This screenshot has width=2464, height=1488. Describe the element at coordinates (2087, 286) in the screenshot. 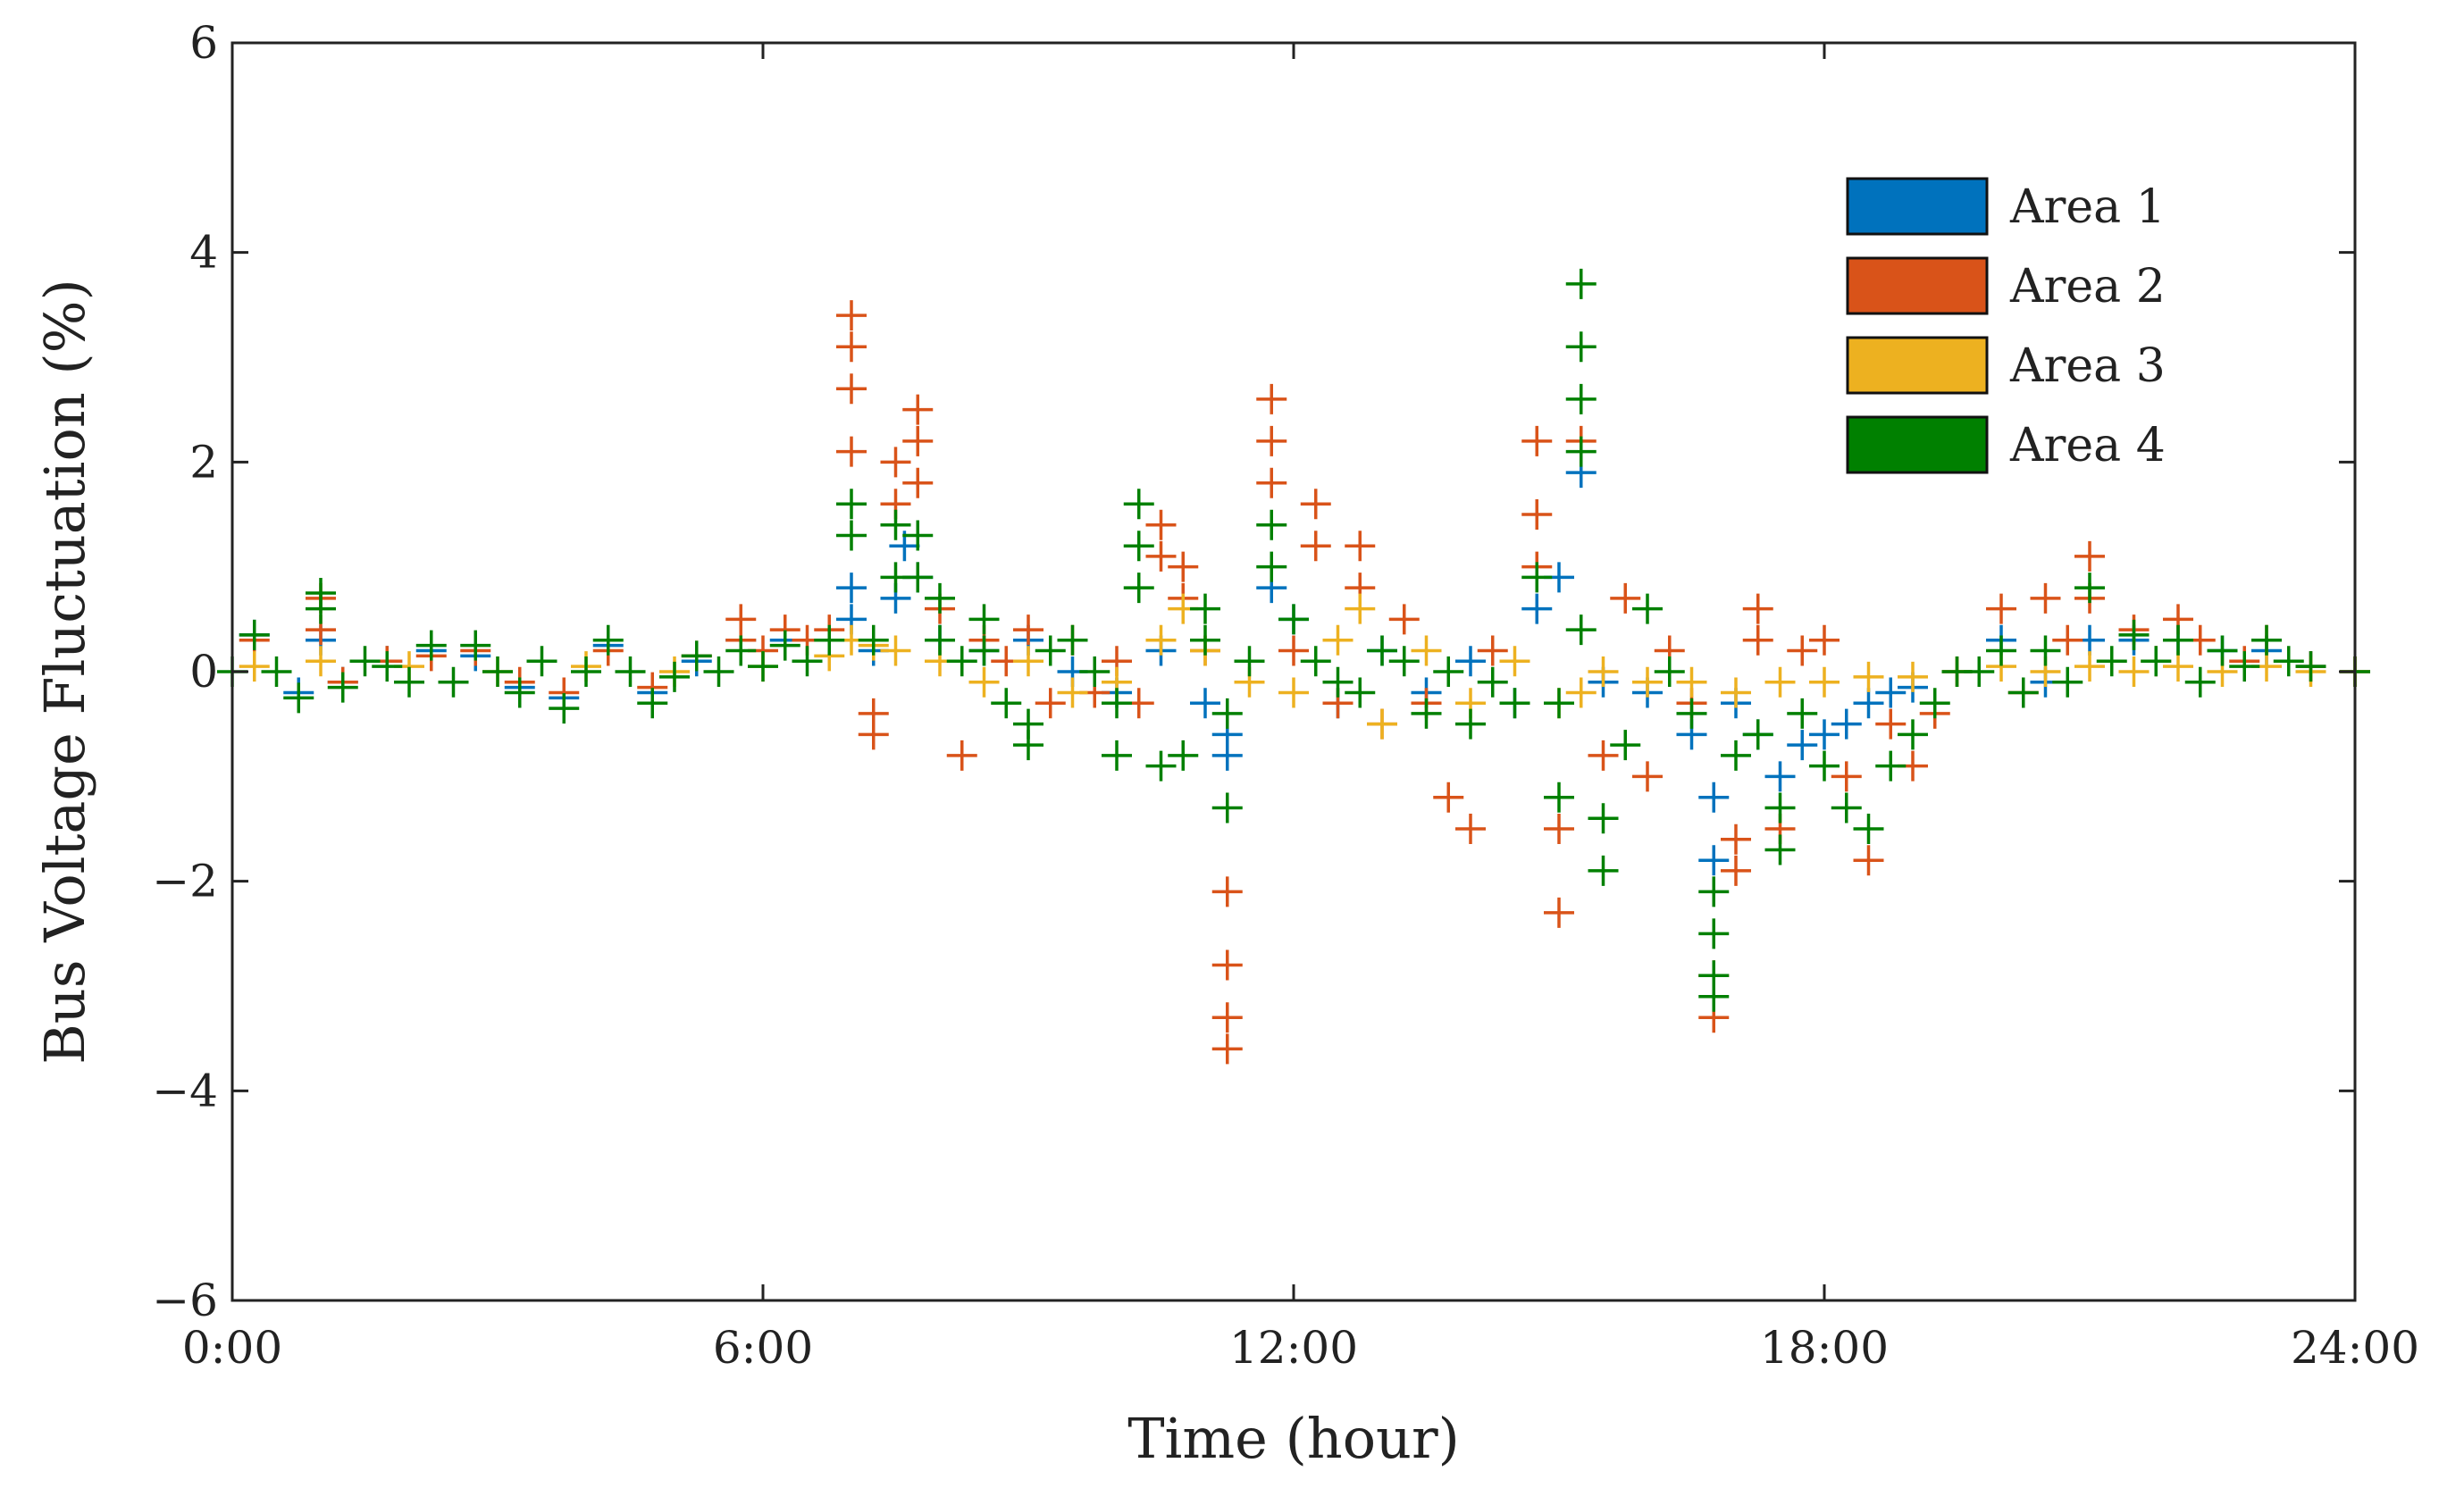

I see `legend-label-area-2: Area 2` at that location.